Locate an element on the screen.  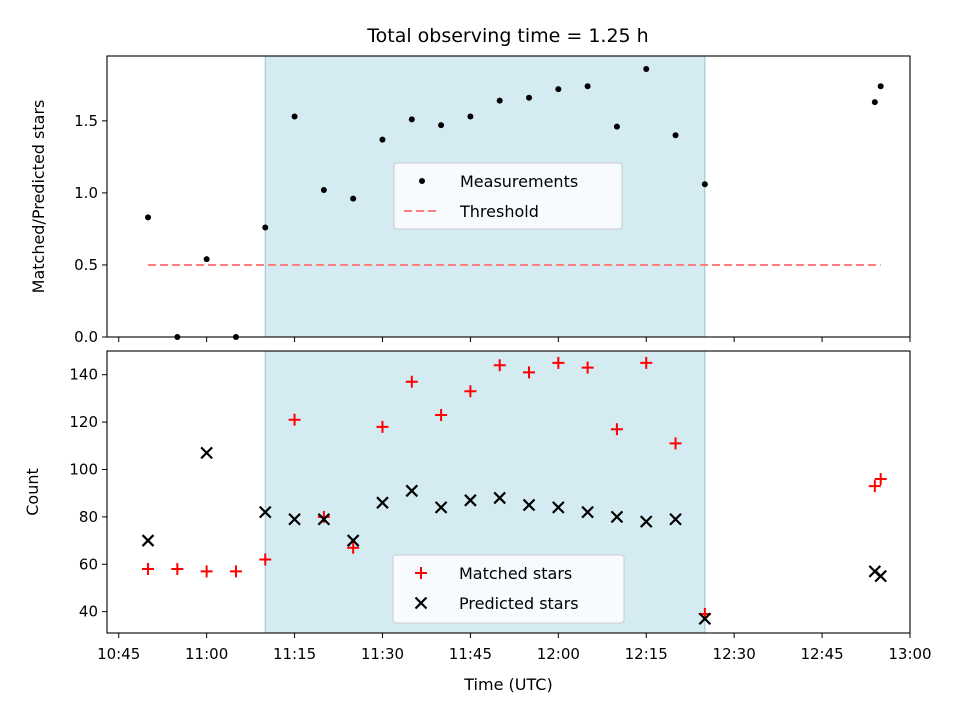
x-tick-label: 12:30 is located at coordinates (734, 654).